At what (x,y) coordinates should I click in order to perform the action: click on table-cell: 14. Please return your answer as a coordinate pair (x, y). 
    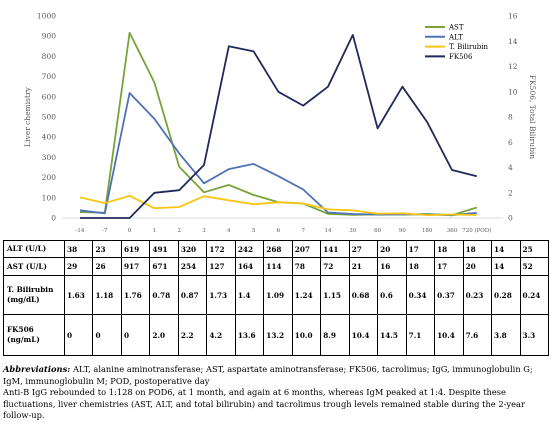
    Looking at the image, I should click on (506, 266).